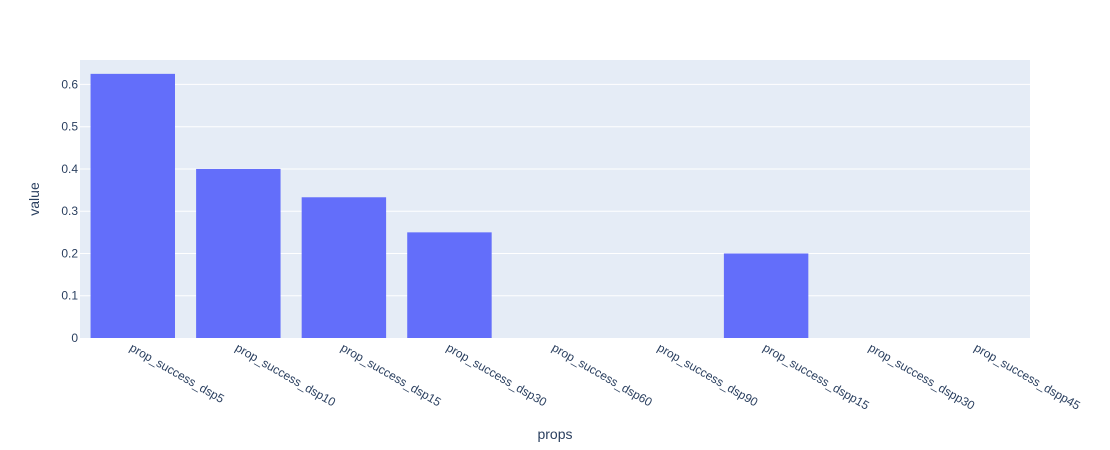 This screenshot has height=450, width=1110. What do you see at coordinates (69, 127) in the screenshot?
I see `y-tick-label: 0.5` at bounding box center [69, 127].